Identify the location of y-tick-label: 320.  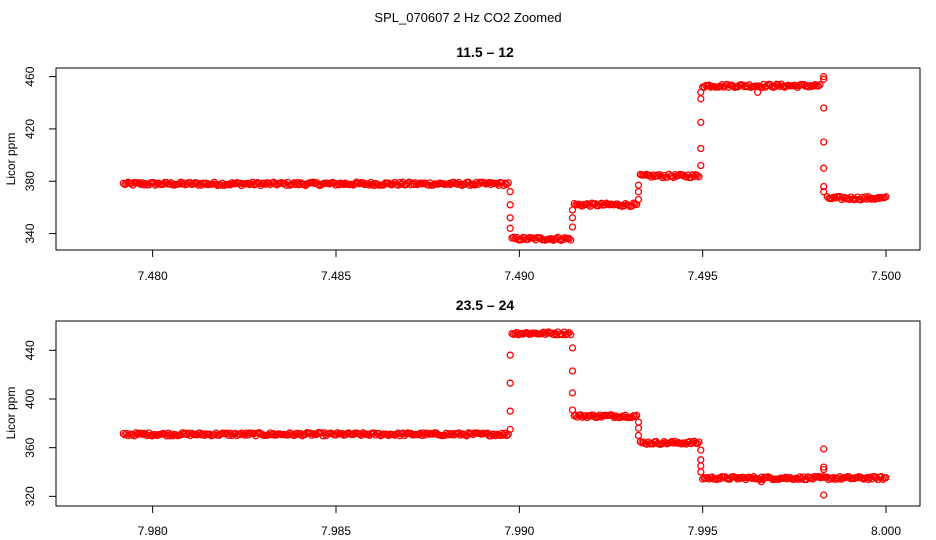
(30, 496).